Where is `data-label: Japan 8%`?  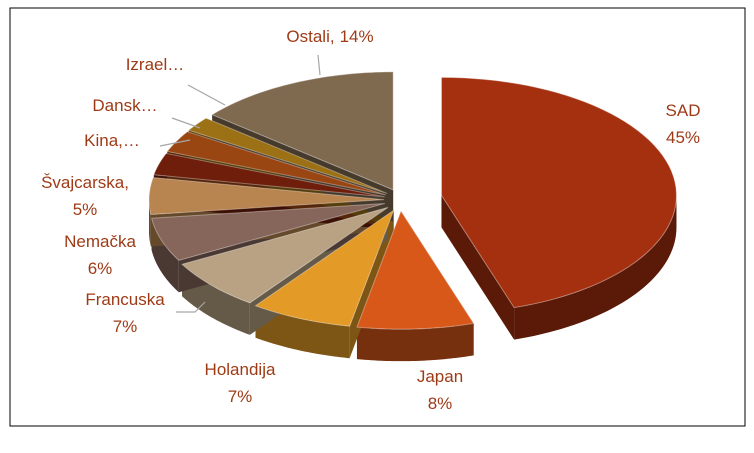
data-label: Japan 8% is located at coordinates (440, 390).